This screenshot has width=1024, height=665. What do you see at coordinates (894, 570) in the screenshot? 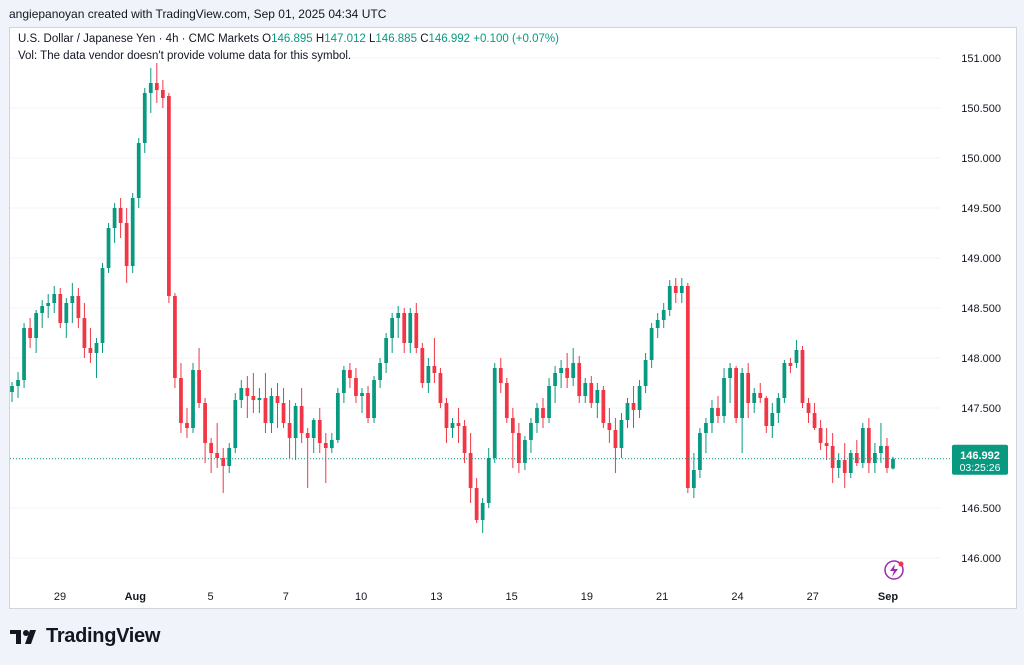
I see `event-marker-icon` at bounding box center [894, 570].